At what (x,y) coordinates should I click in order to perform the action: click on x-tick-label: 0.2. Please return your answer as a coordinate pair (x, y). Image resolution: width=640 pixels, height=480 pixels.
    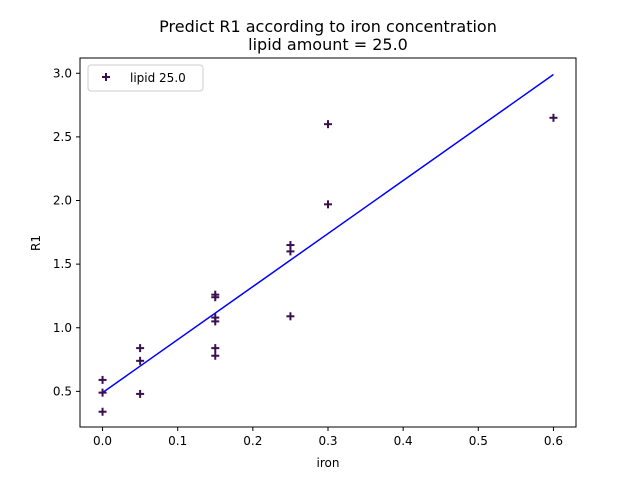
    Looking at the image, I should click on (252, 441).